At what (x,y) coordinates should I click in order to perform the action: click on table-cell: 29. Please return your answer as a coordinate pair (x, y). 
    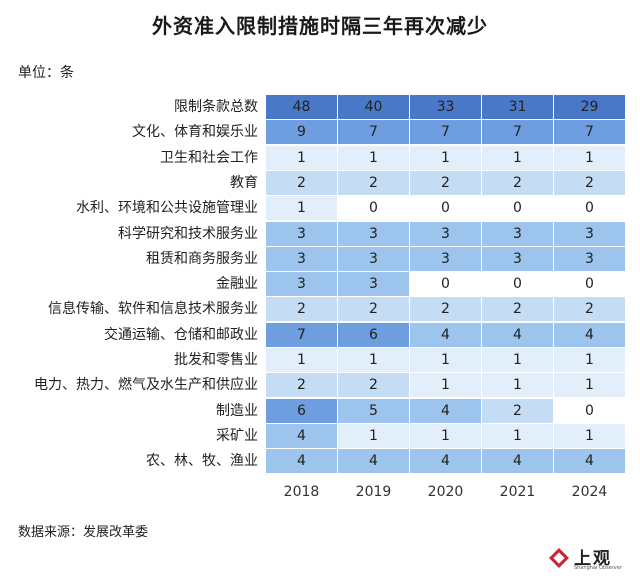
    Looking at the image, I should click on (589, 107).